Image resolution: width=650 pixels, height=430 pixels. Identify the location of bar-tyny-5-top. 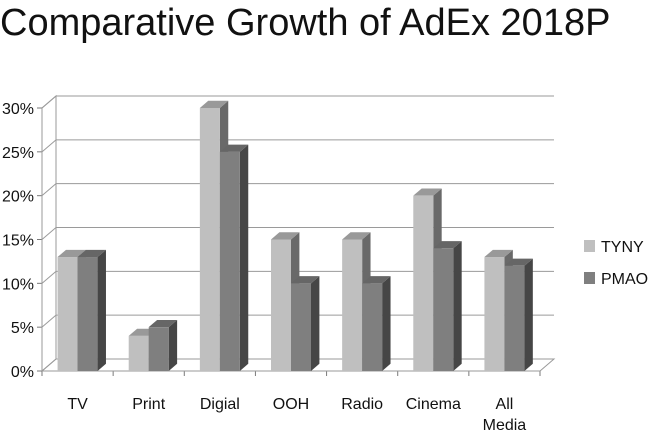
(427, 192).